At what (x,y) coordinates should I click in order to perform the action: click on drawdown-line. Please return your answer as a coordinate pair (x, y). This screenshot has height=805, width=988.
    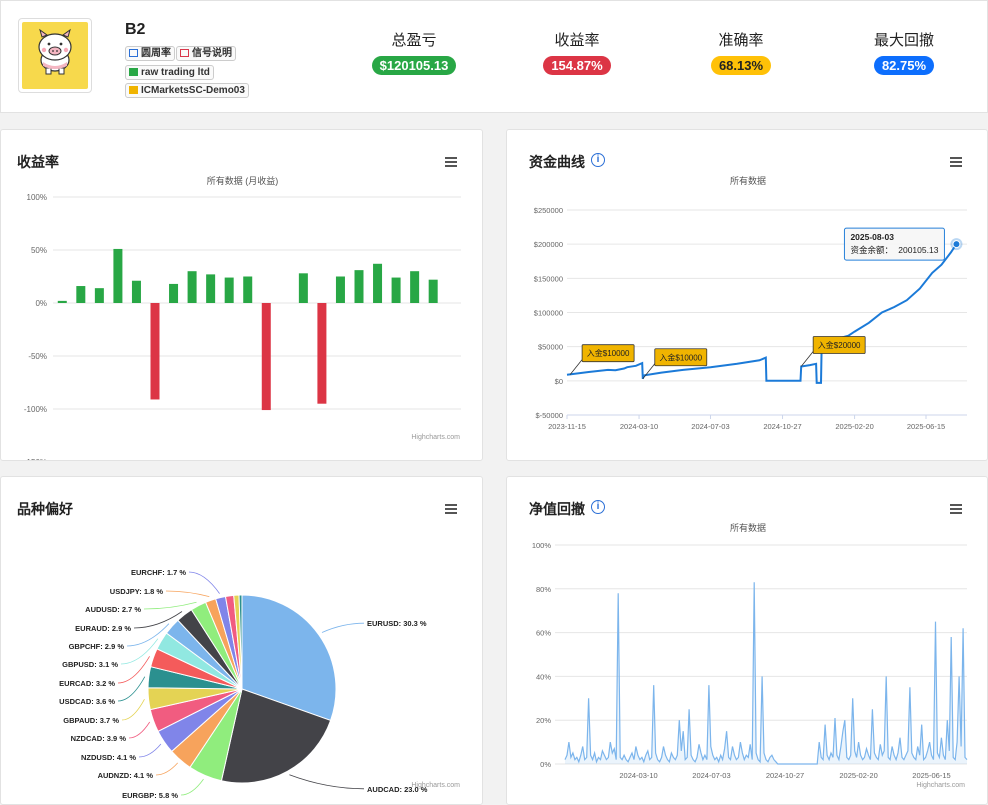
    Looking at the image, I should click on (766, 673).